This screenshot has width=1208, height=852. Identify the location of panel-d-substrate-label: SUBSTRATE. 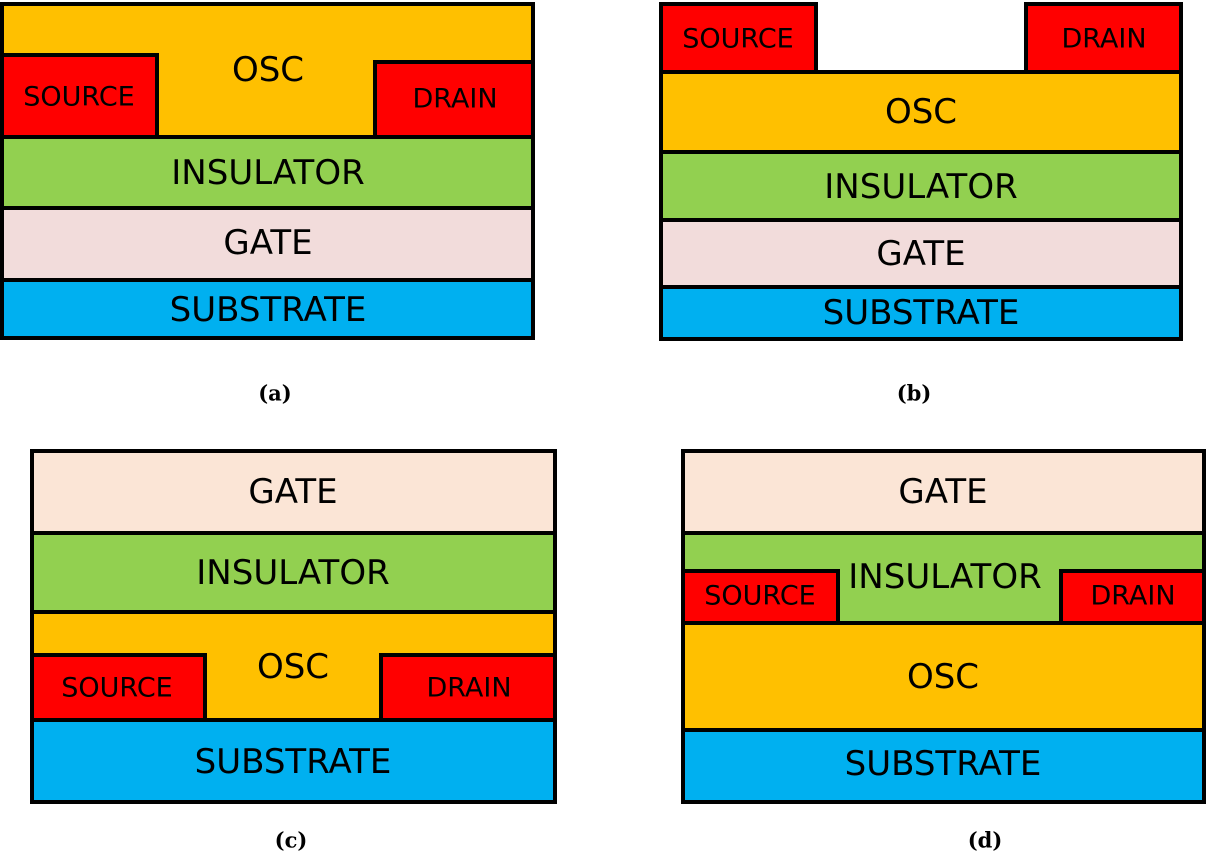
(943, 764).